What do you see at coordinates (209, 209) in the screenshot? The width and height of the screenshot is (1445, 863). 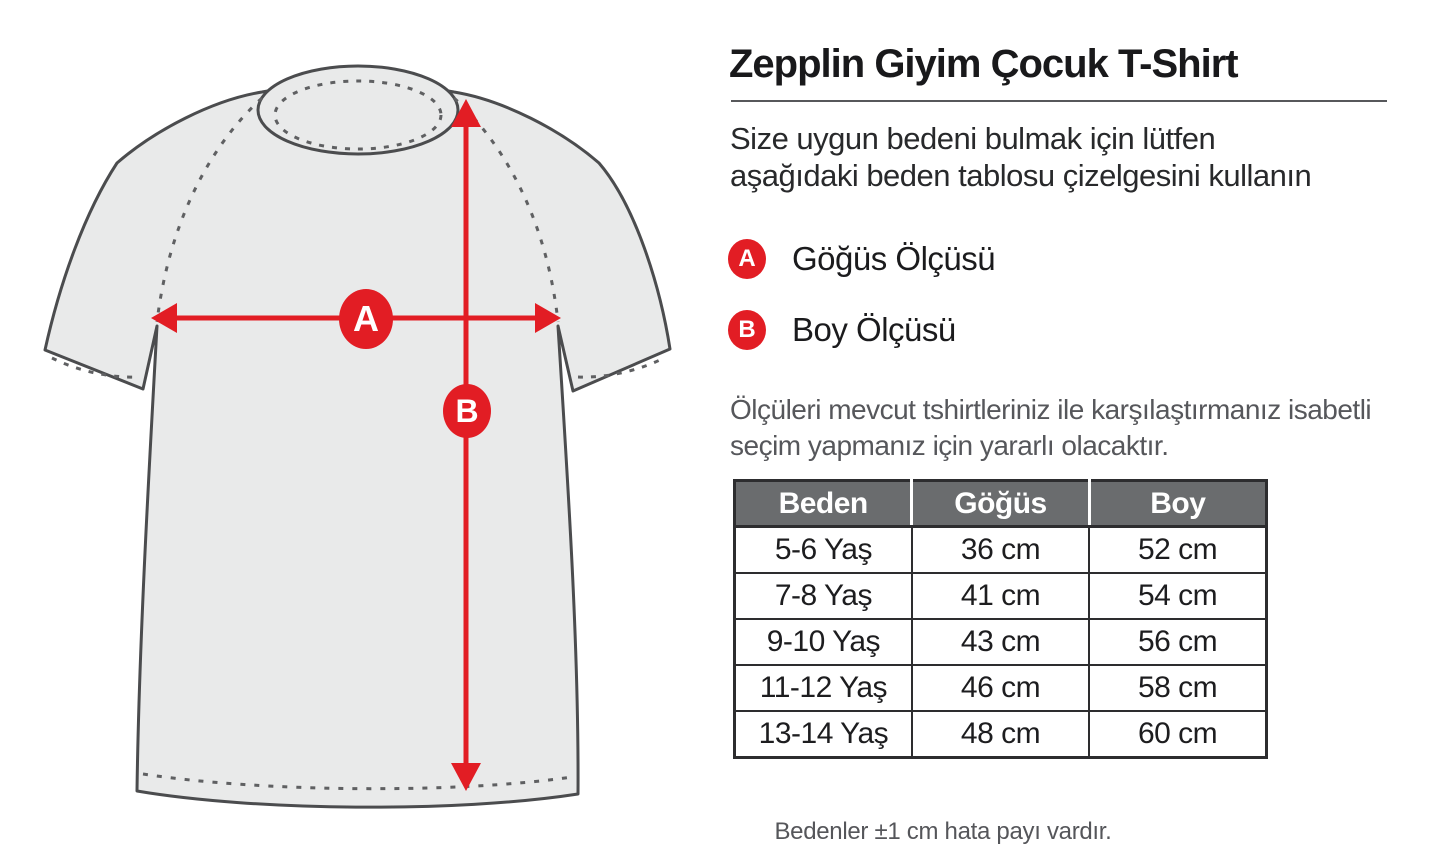 I see `left-armhole-seam` at bounding box center [209, 209].